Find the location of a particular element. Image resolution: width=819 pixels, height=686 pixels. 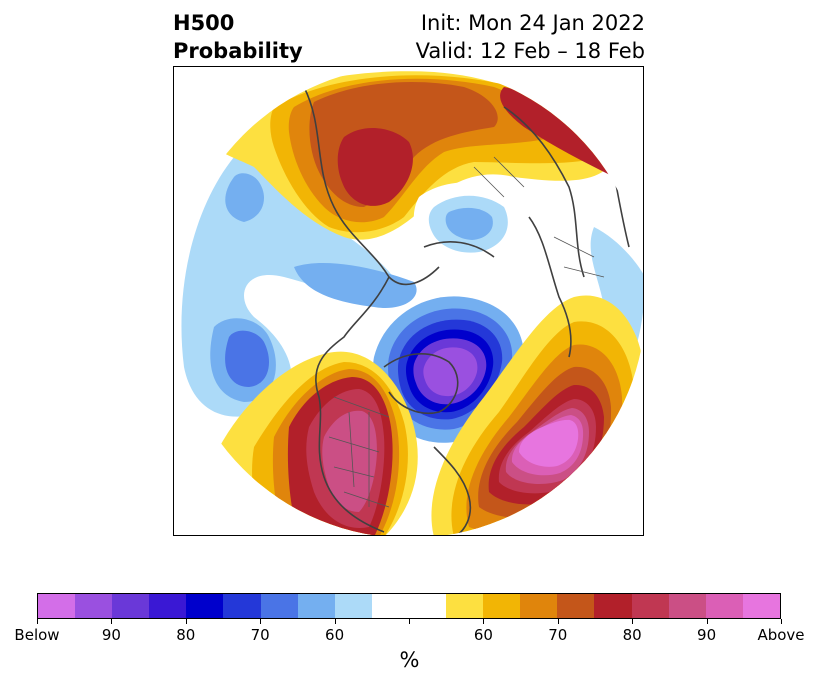

title-variable: H500 is located at coordinates (204, 23).